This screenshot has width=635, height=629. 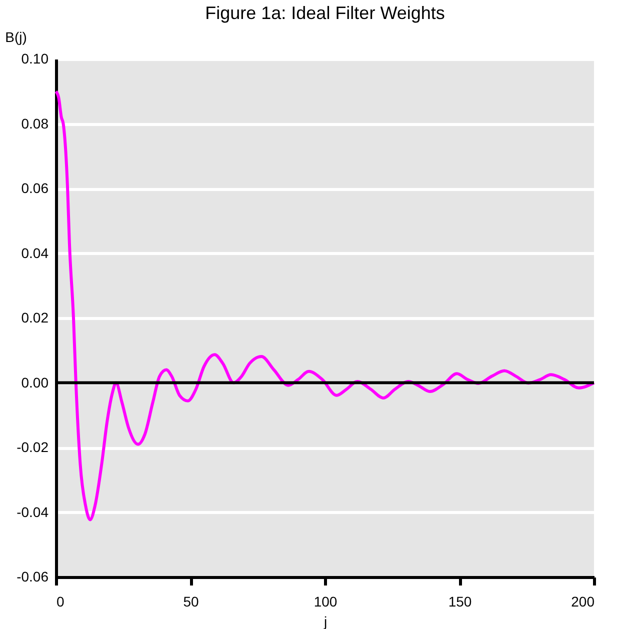 I want to click on chart-title: Figure 1a: Ideal Filter Weights, so click(x=325, y=13).